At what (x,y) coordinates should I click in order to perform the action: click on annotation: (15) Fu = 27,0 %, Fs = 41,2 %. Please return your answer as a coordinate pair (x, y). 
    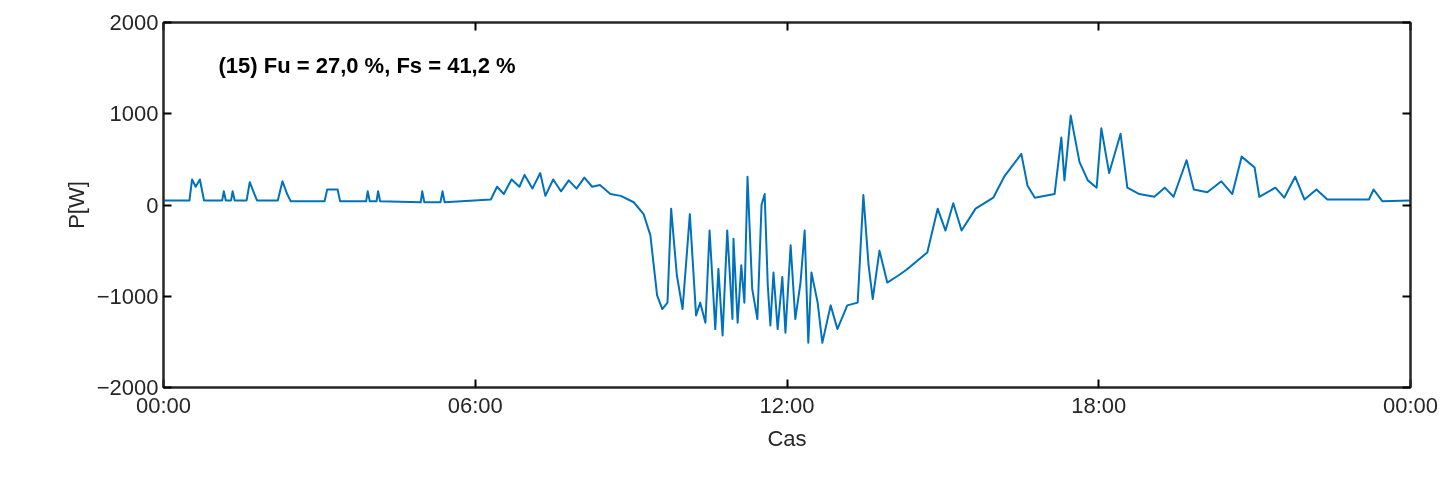
    Looking at the image, I should click on (367, 65).